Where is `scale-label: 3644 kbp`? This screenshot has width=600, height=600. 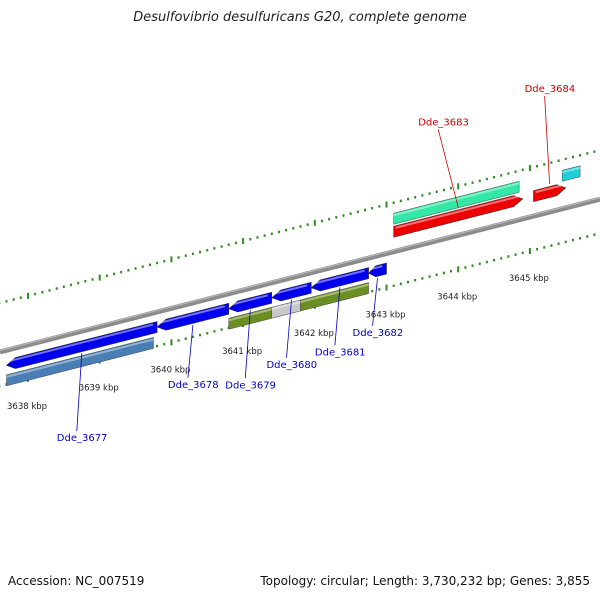 scale-label: 3644 kbp is located at coordinates (457, 297).